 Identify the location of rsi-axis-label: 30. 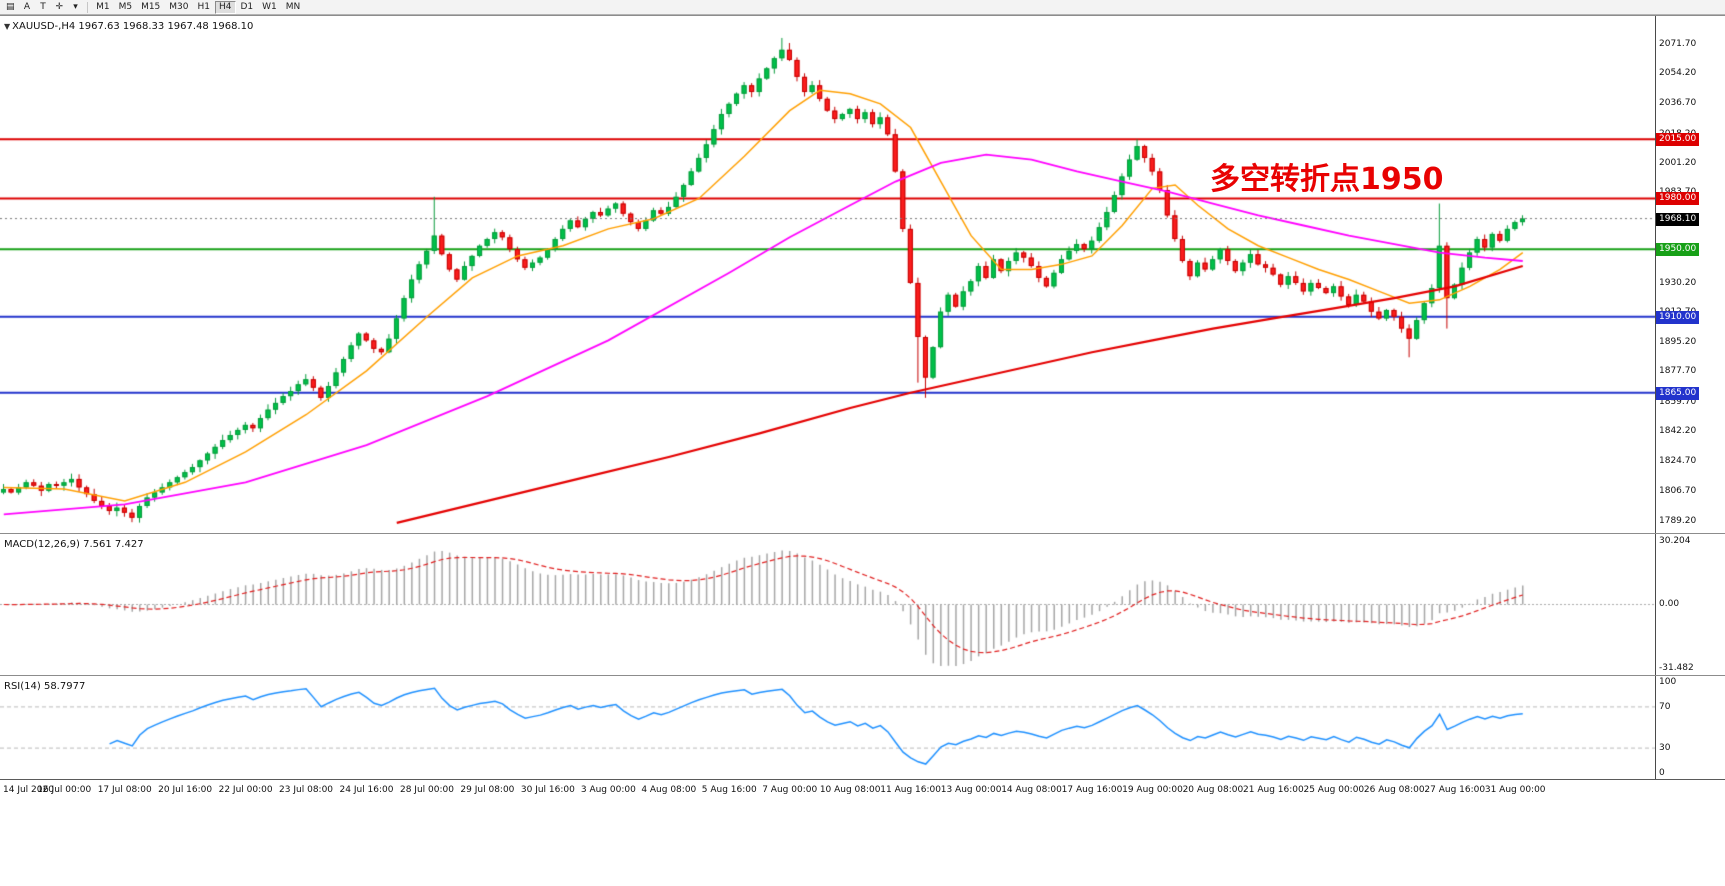
(1665, 748).